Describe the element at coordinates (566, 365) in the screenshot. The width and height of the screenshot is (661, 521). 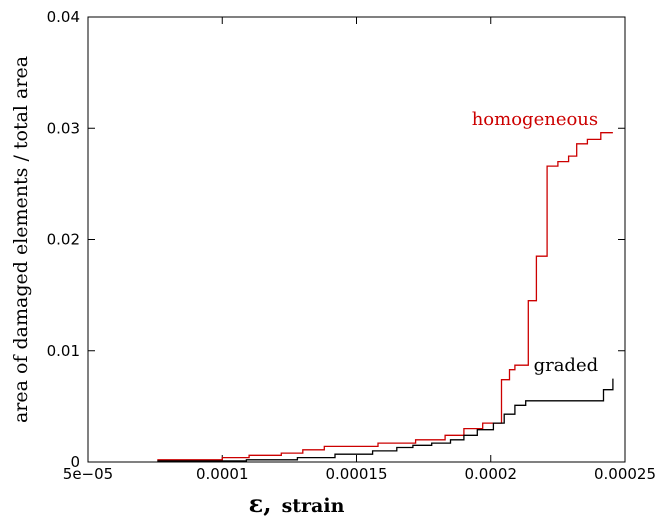
I see `annotation-graded: graded` at that location.